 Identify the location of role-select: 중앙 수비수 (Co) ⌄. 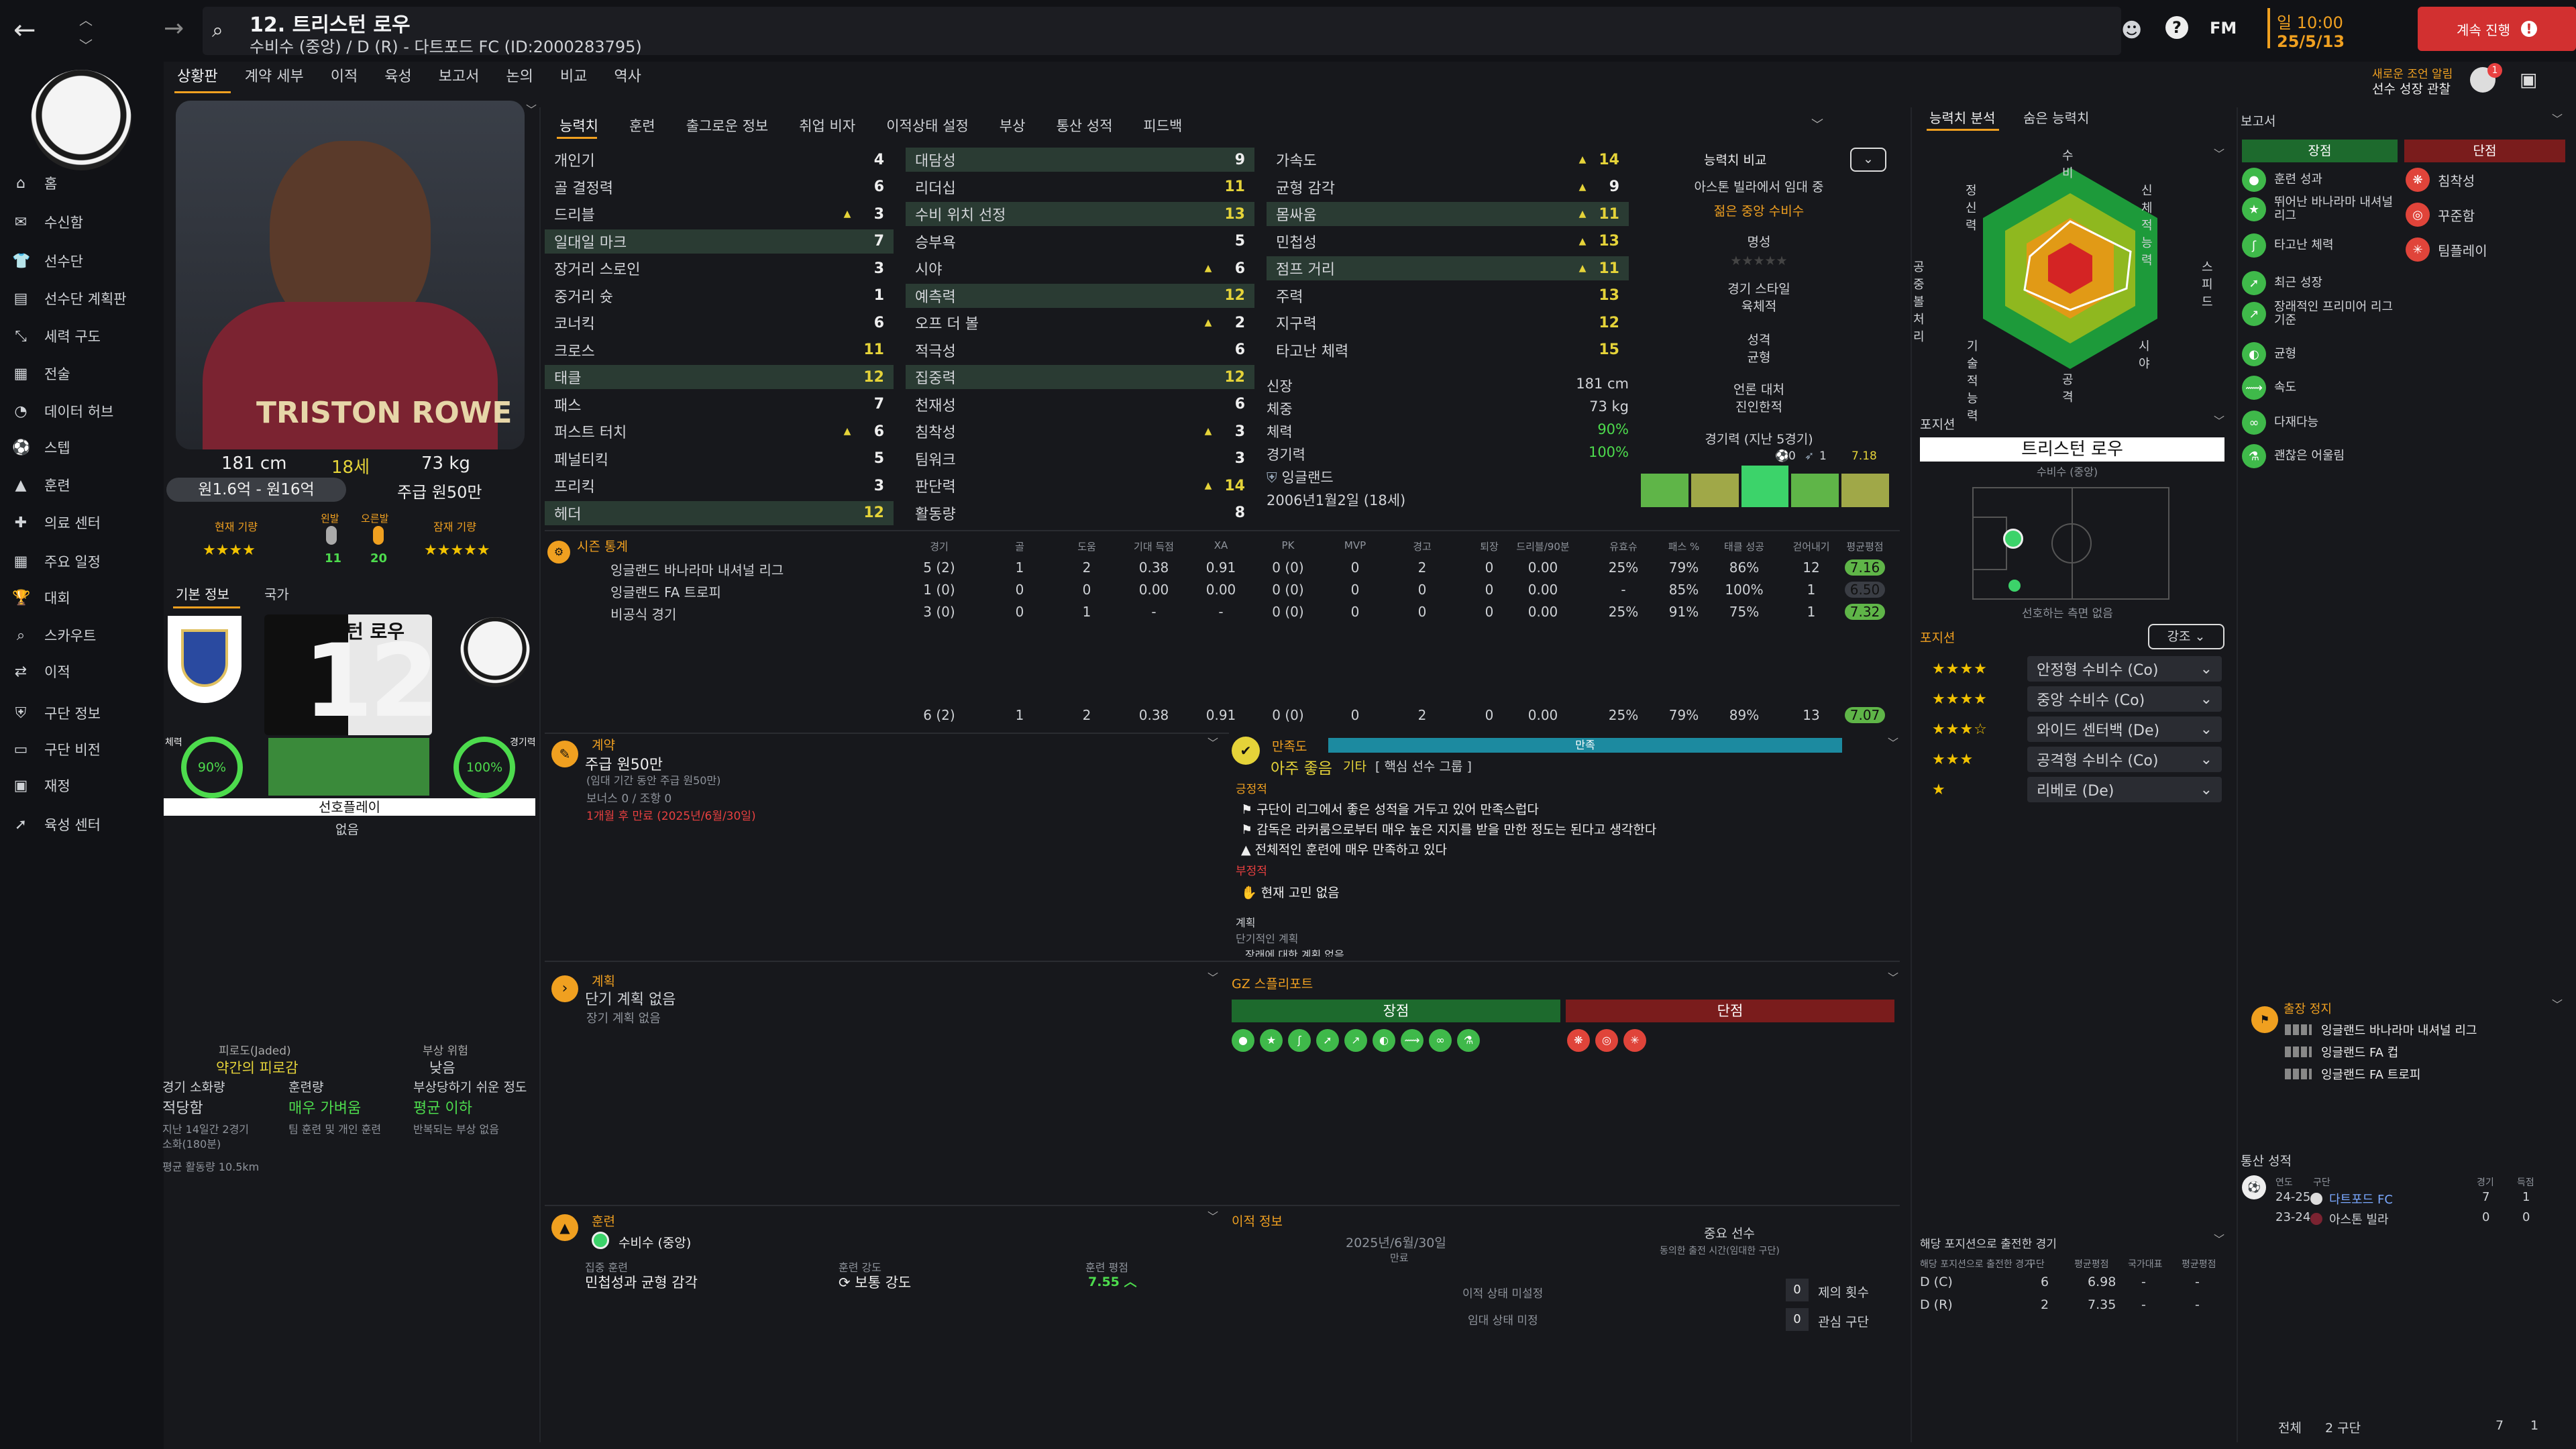
(2124, 699).